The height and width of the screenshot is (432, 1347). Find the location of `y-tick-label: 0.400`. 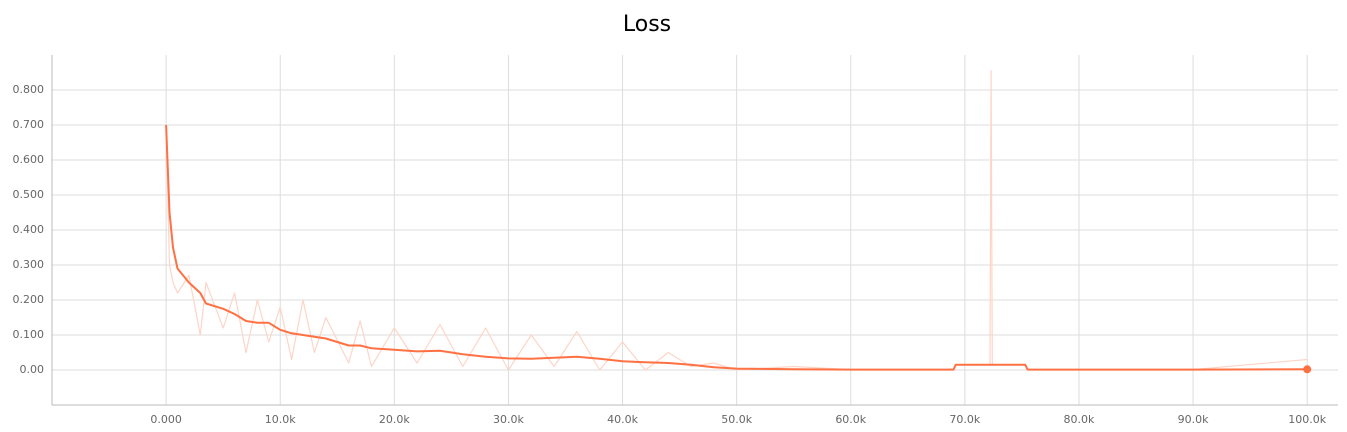

y-tick-label: 0.400 is located at coordinates (29, 229).